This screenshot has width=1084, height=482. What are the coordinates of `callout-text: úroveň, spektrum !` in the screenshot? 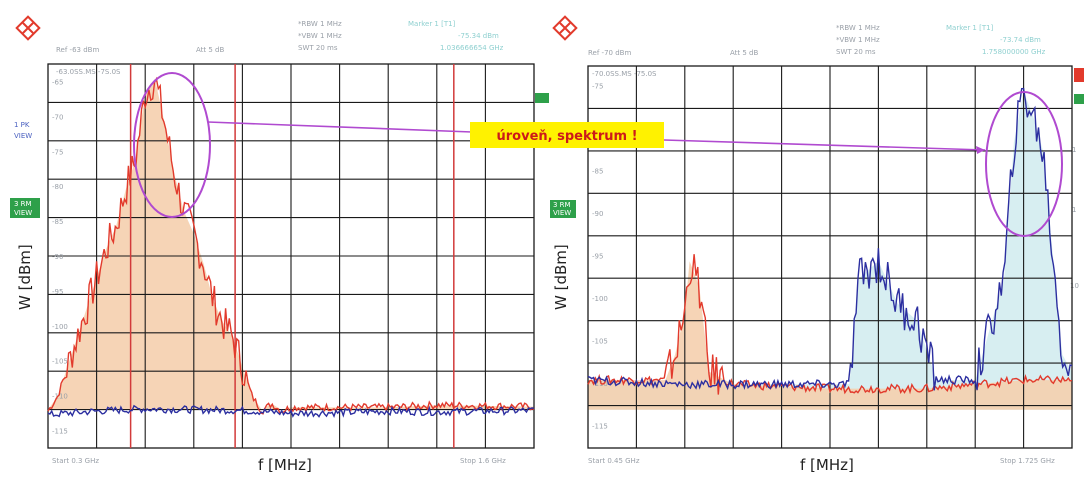 It's located at (567, 136).